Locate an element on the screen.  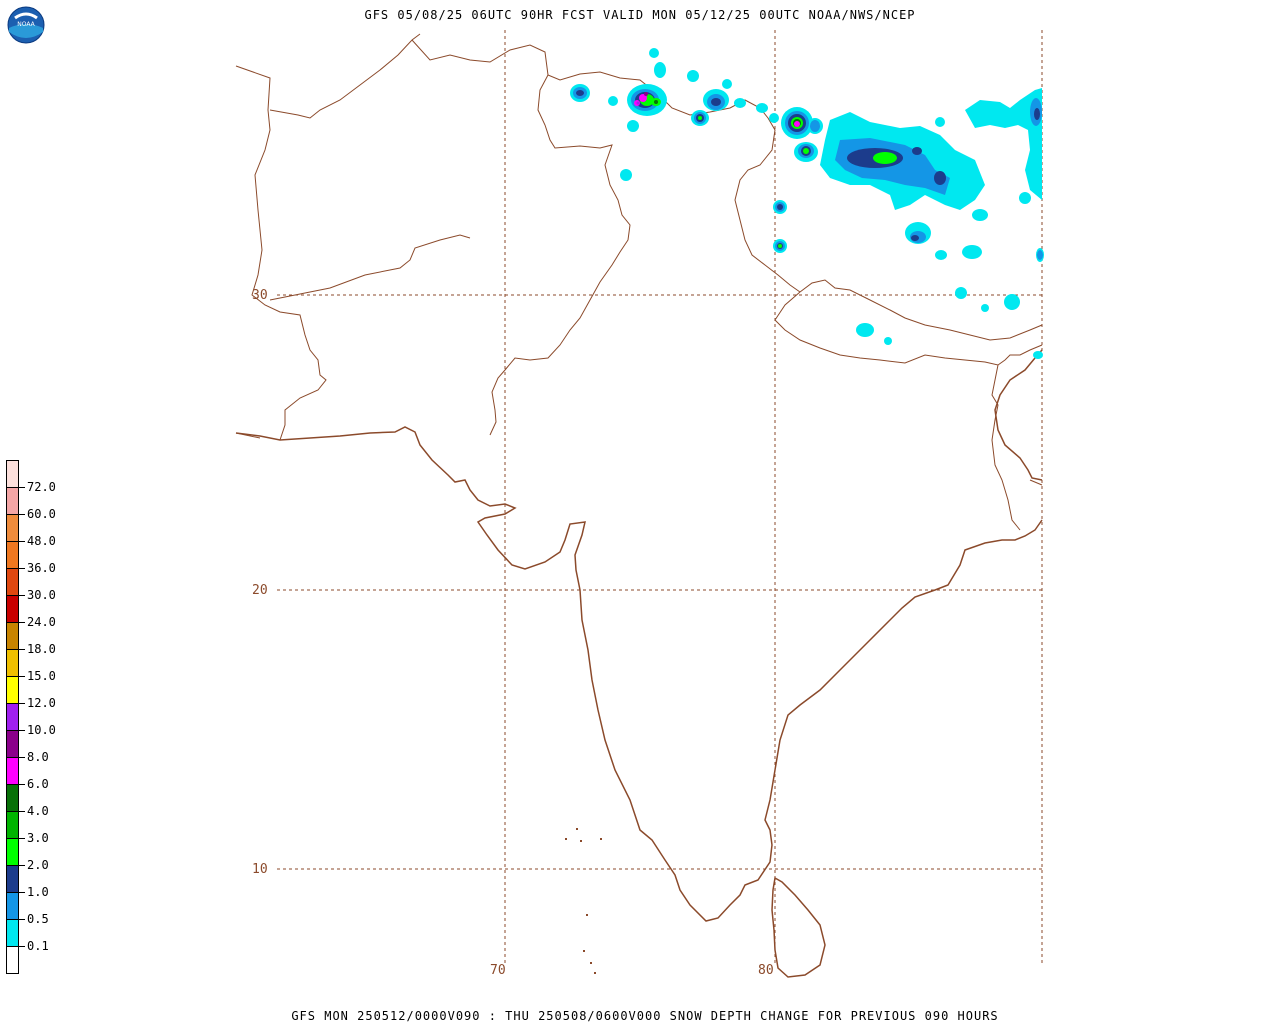
legend-level-label: 0.5 is located at coordinates (38, 919).